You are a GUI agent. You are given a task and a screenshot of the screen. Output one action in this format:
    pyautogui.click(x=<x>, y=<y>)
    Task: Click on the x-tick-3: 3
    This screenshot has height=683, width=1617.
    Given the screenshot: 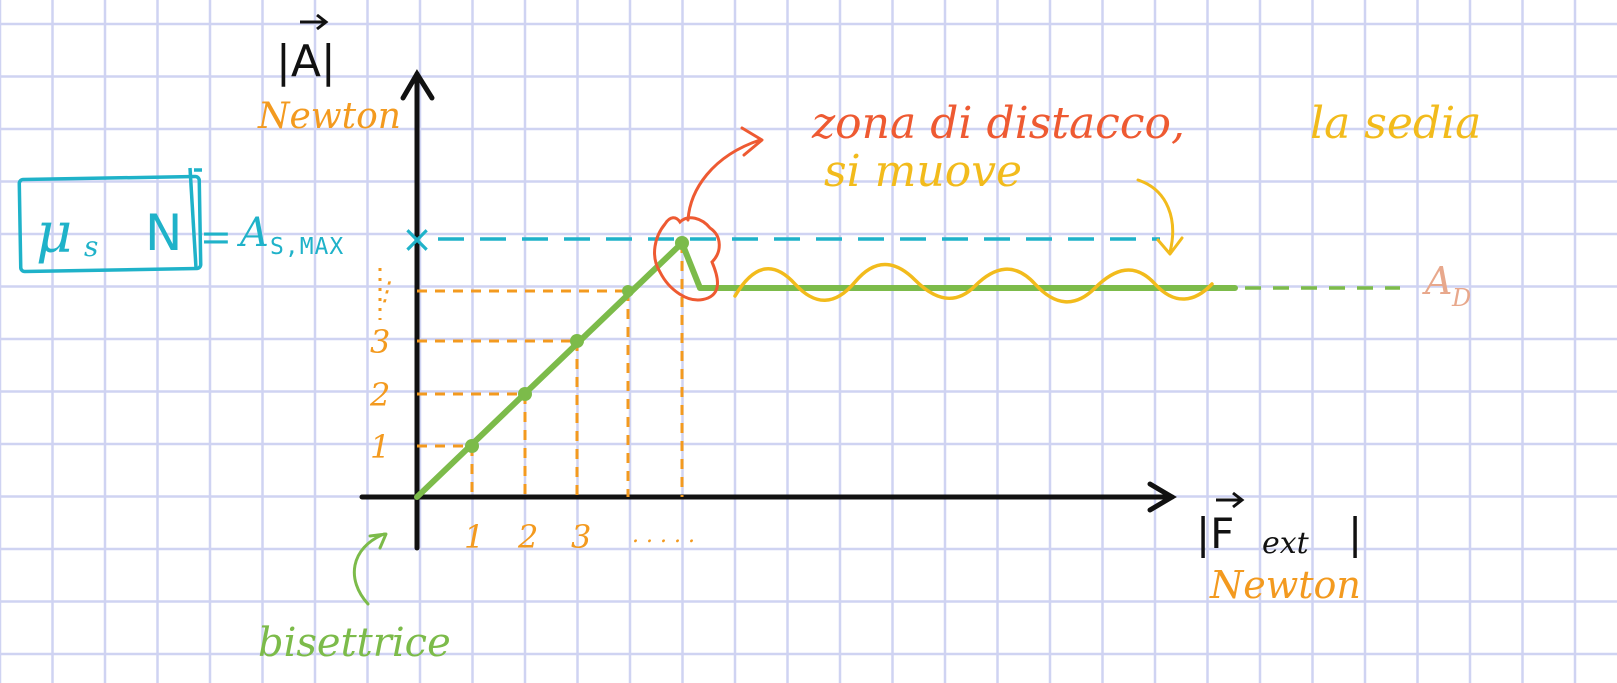 What is the action you would take?
    pyautogui.click(x=581, y=537)
    